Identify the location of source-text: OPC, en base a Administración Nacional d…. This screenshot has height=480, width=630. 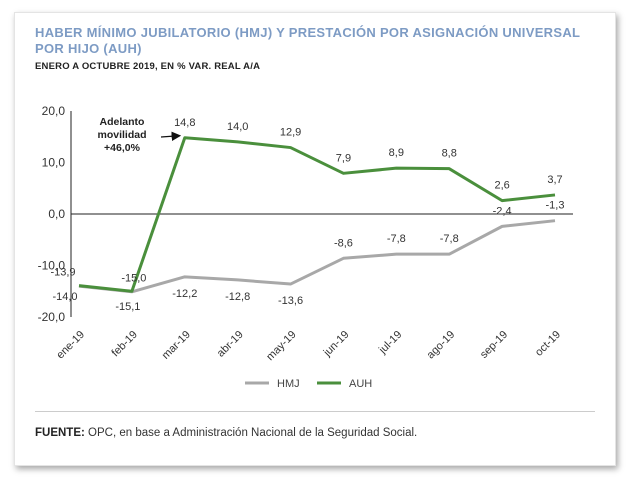
(251, 433).